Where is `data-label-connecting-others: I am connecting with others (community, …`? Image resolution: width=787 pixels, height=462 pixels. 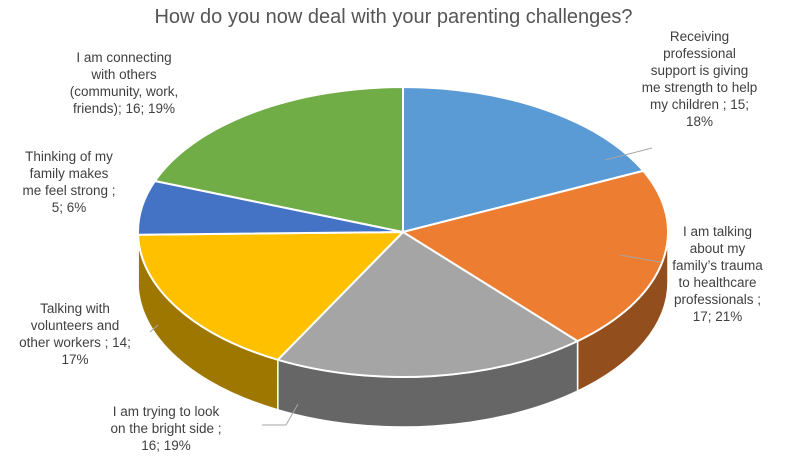 data-label-connecting-others: I am connecting with others (community, … is located at coordinates (124, 83).